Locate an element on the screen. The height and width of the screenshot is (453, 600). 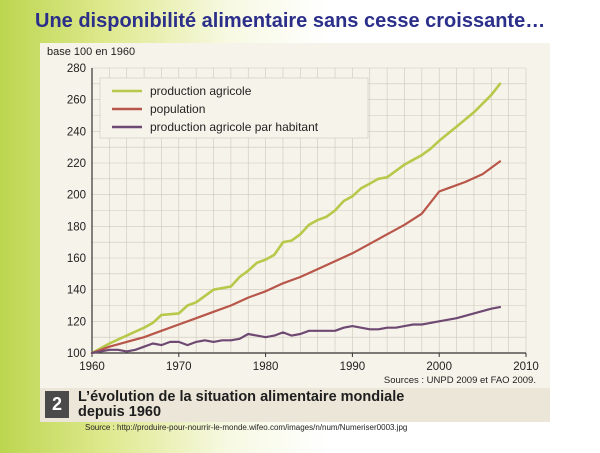
y-tick-label: 100 is located at coordinates (76, 354).